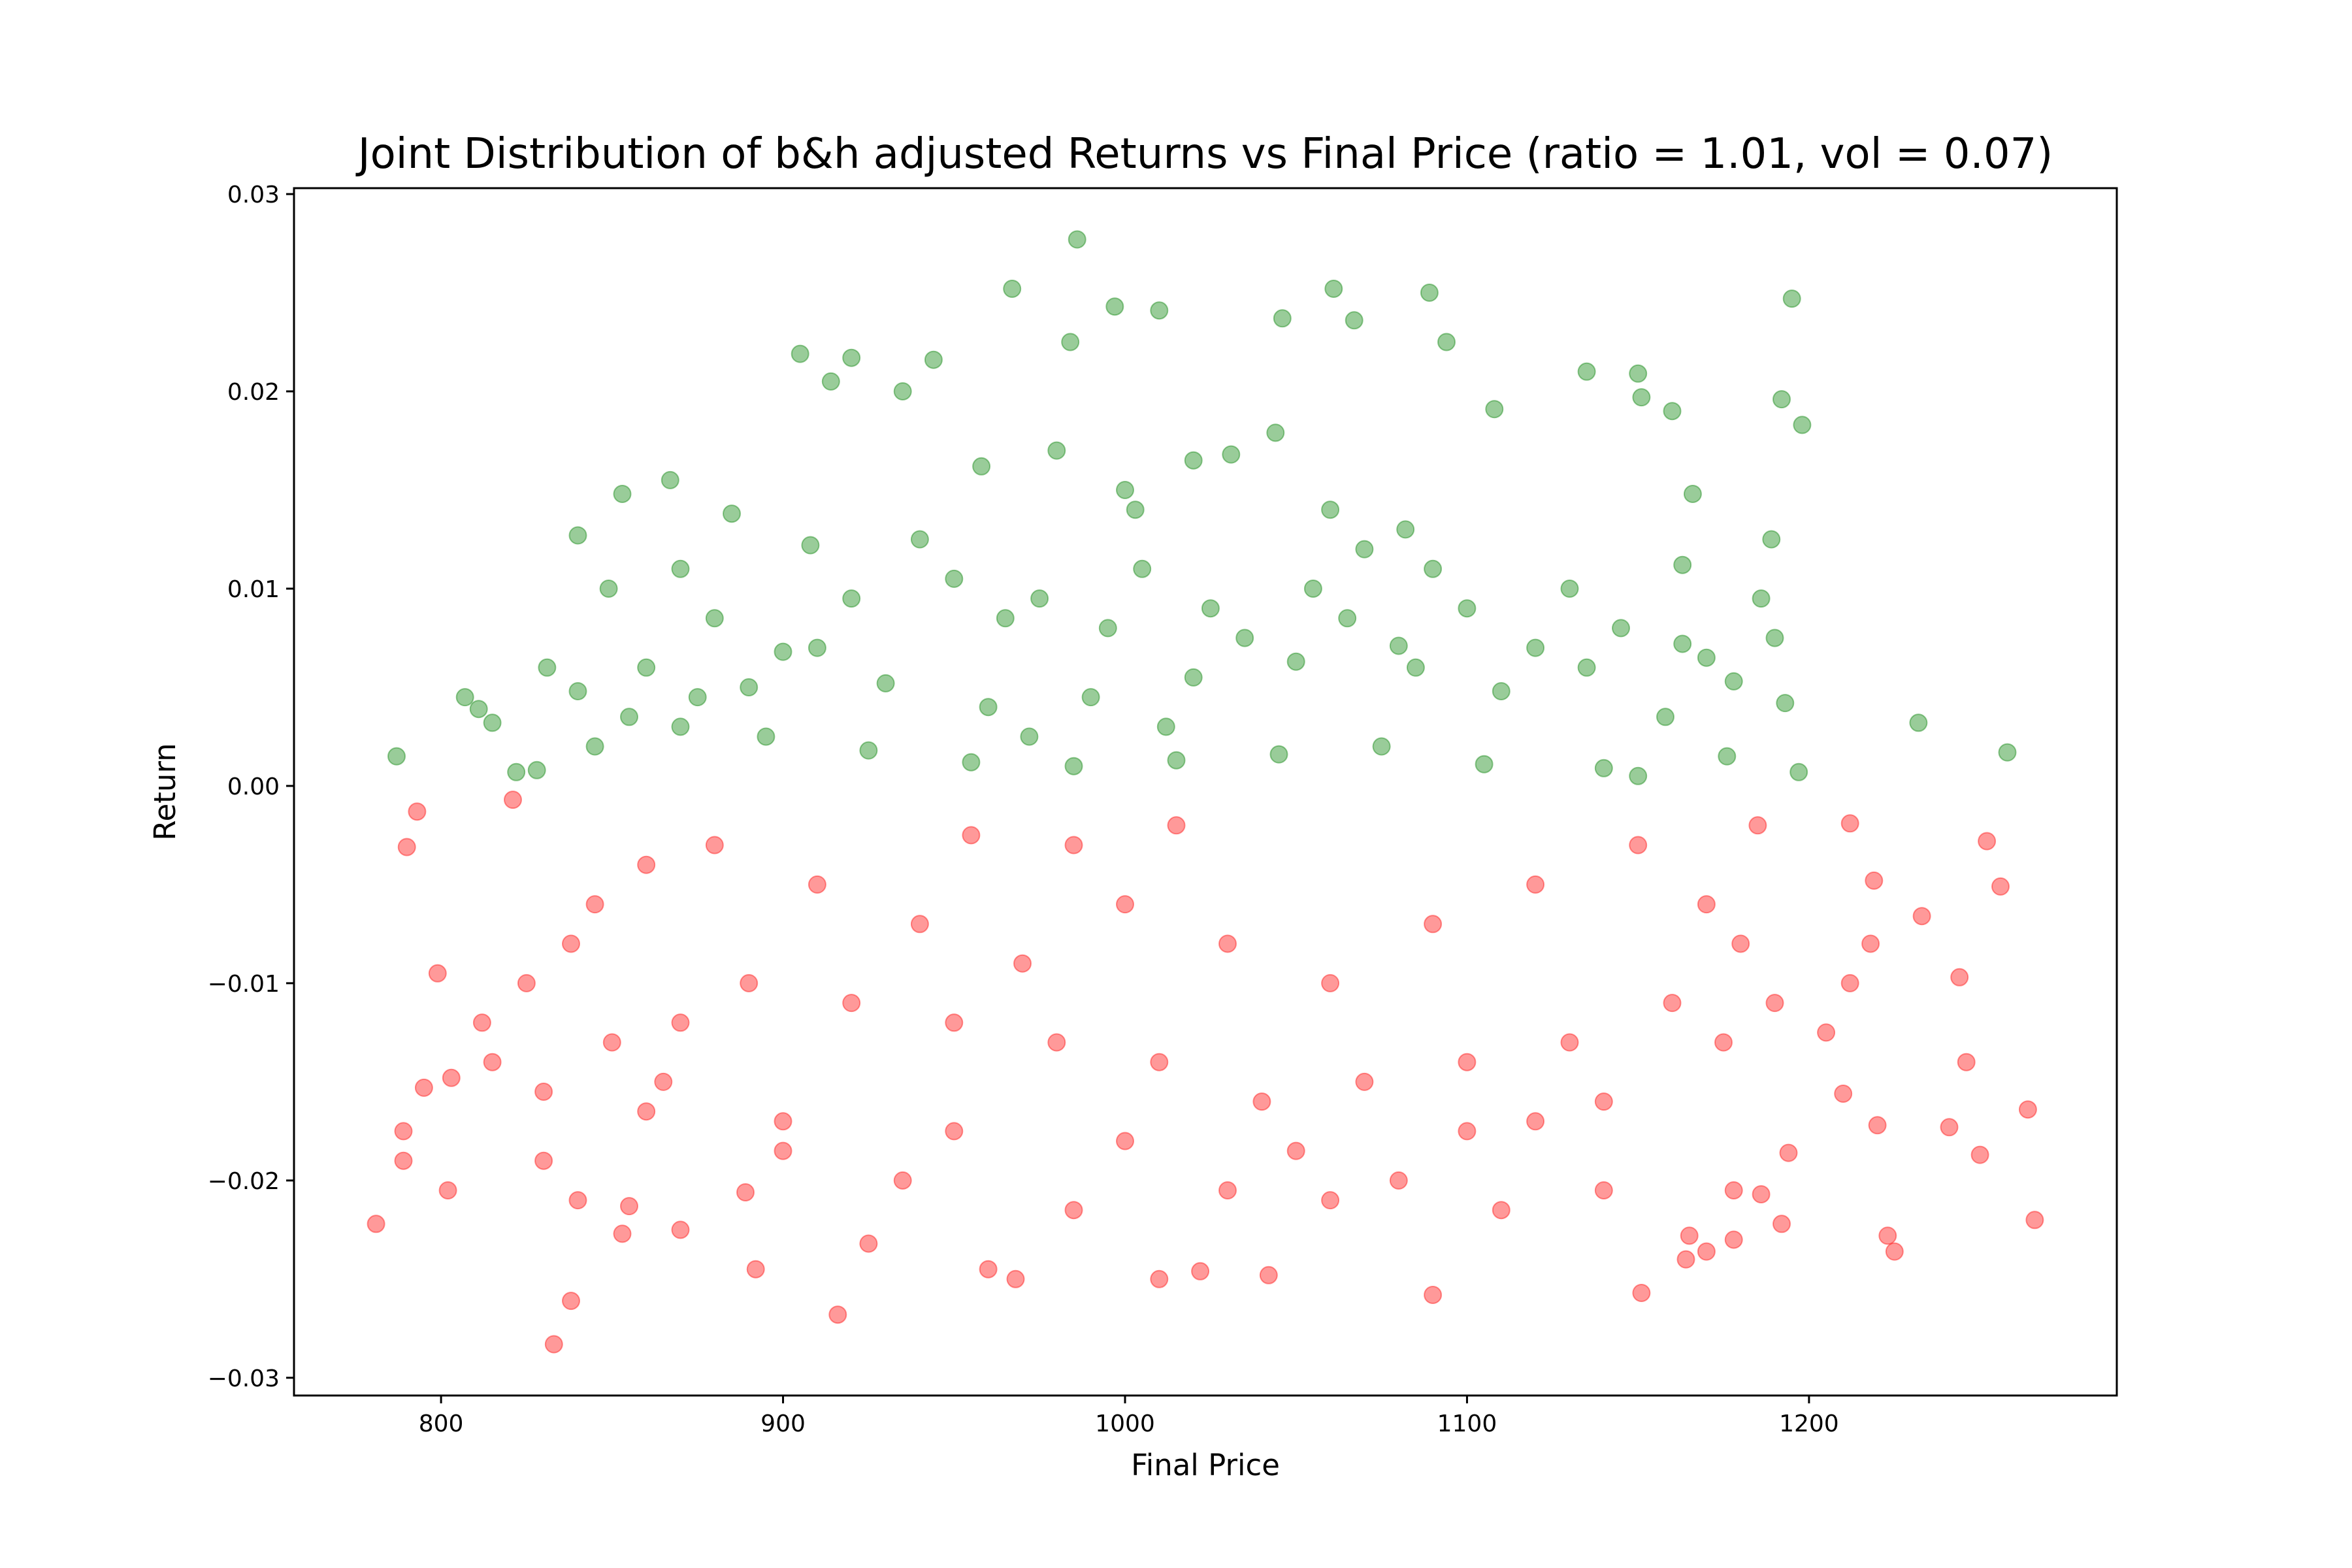  What do you see at coordinates (253, 195) in the screenshot?
I see `y-tick-label: 0.03` at bounding box center [253, 195].